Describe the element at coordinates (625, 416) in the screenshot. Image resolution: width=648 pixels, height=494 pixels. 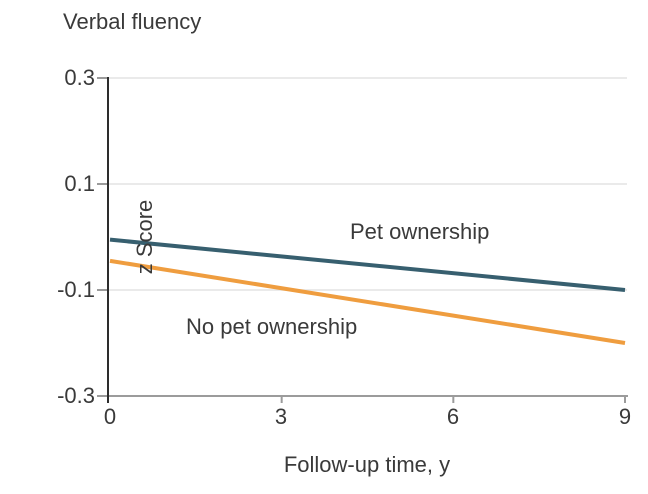
I see `x-tick-label-9: 9` at that location.